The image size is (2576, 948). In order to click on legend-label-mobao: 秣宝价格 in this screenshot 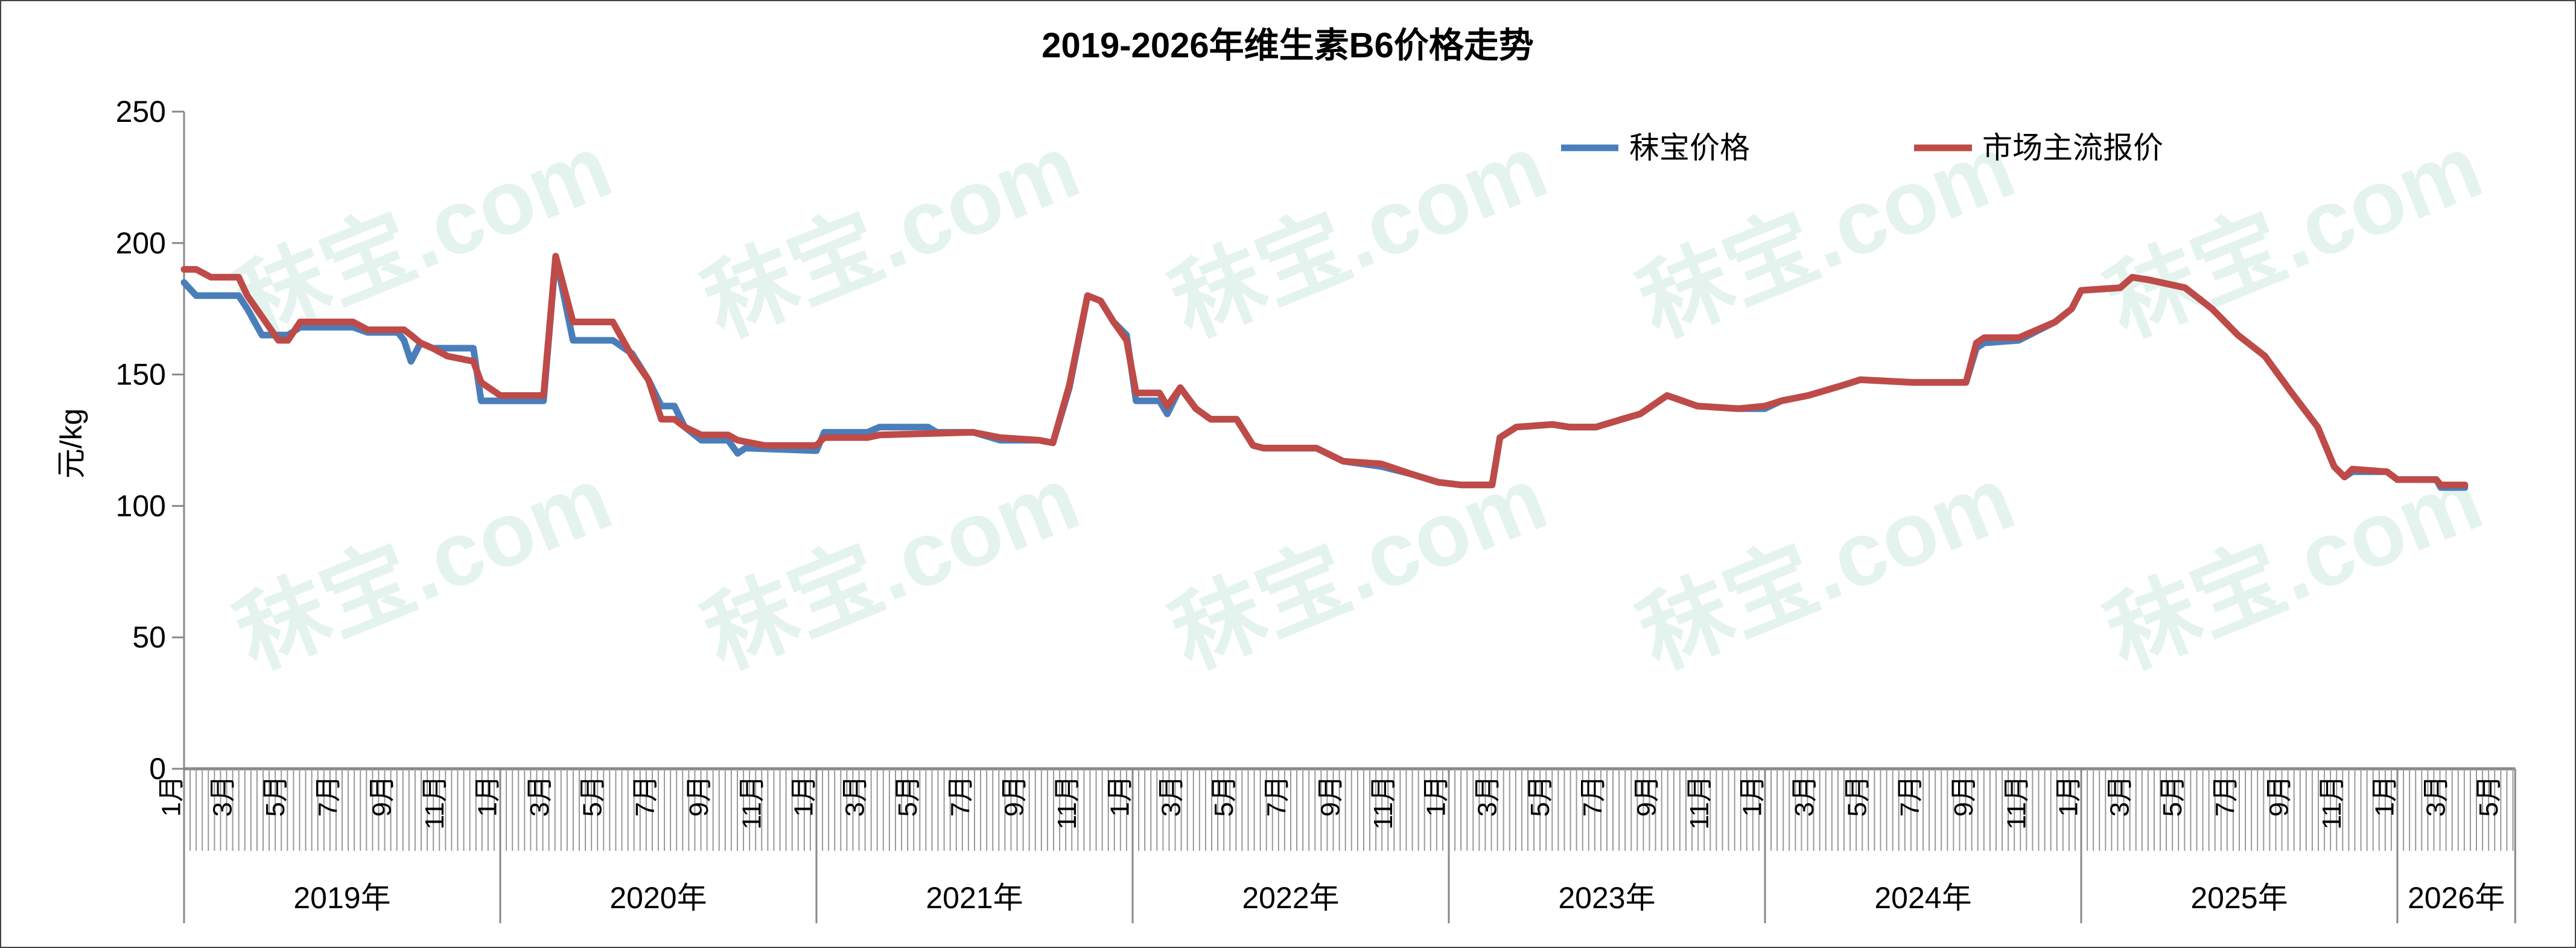, I will do `click(1690, 148)`.